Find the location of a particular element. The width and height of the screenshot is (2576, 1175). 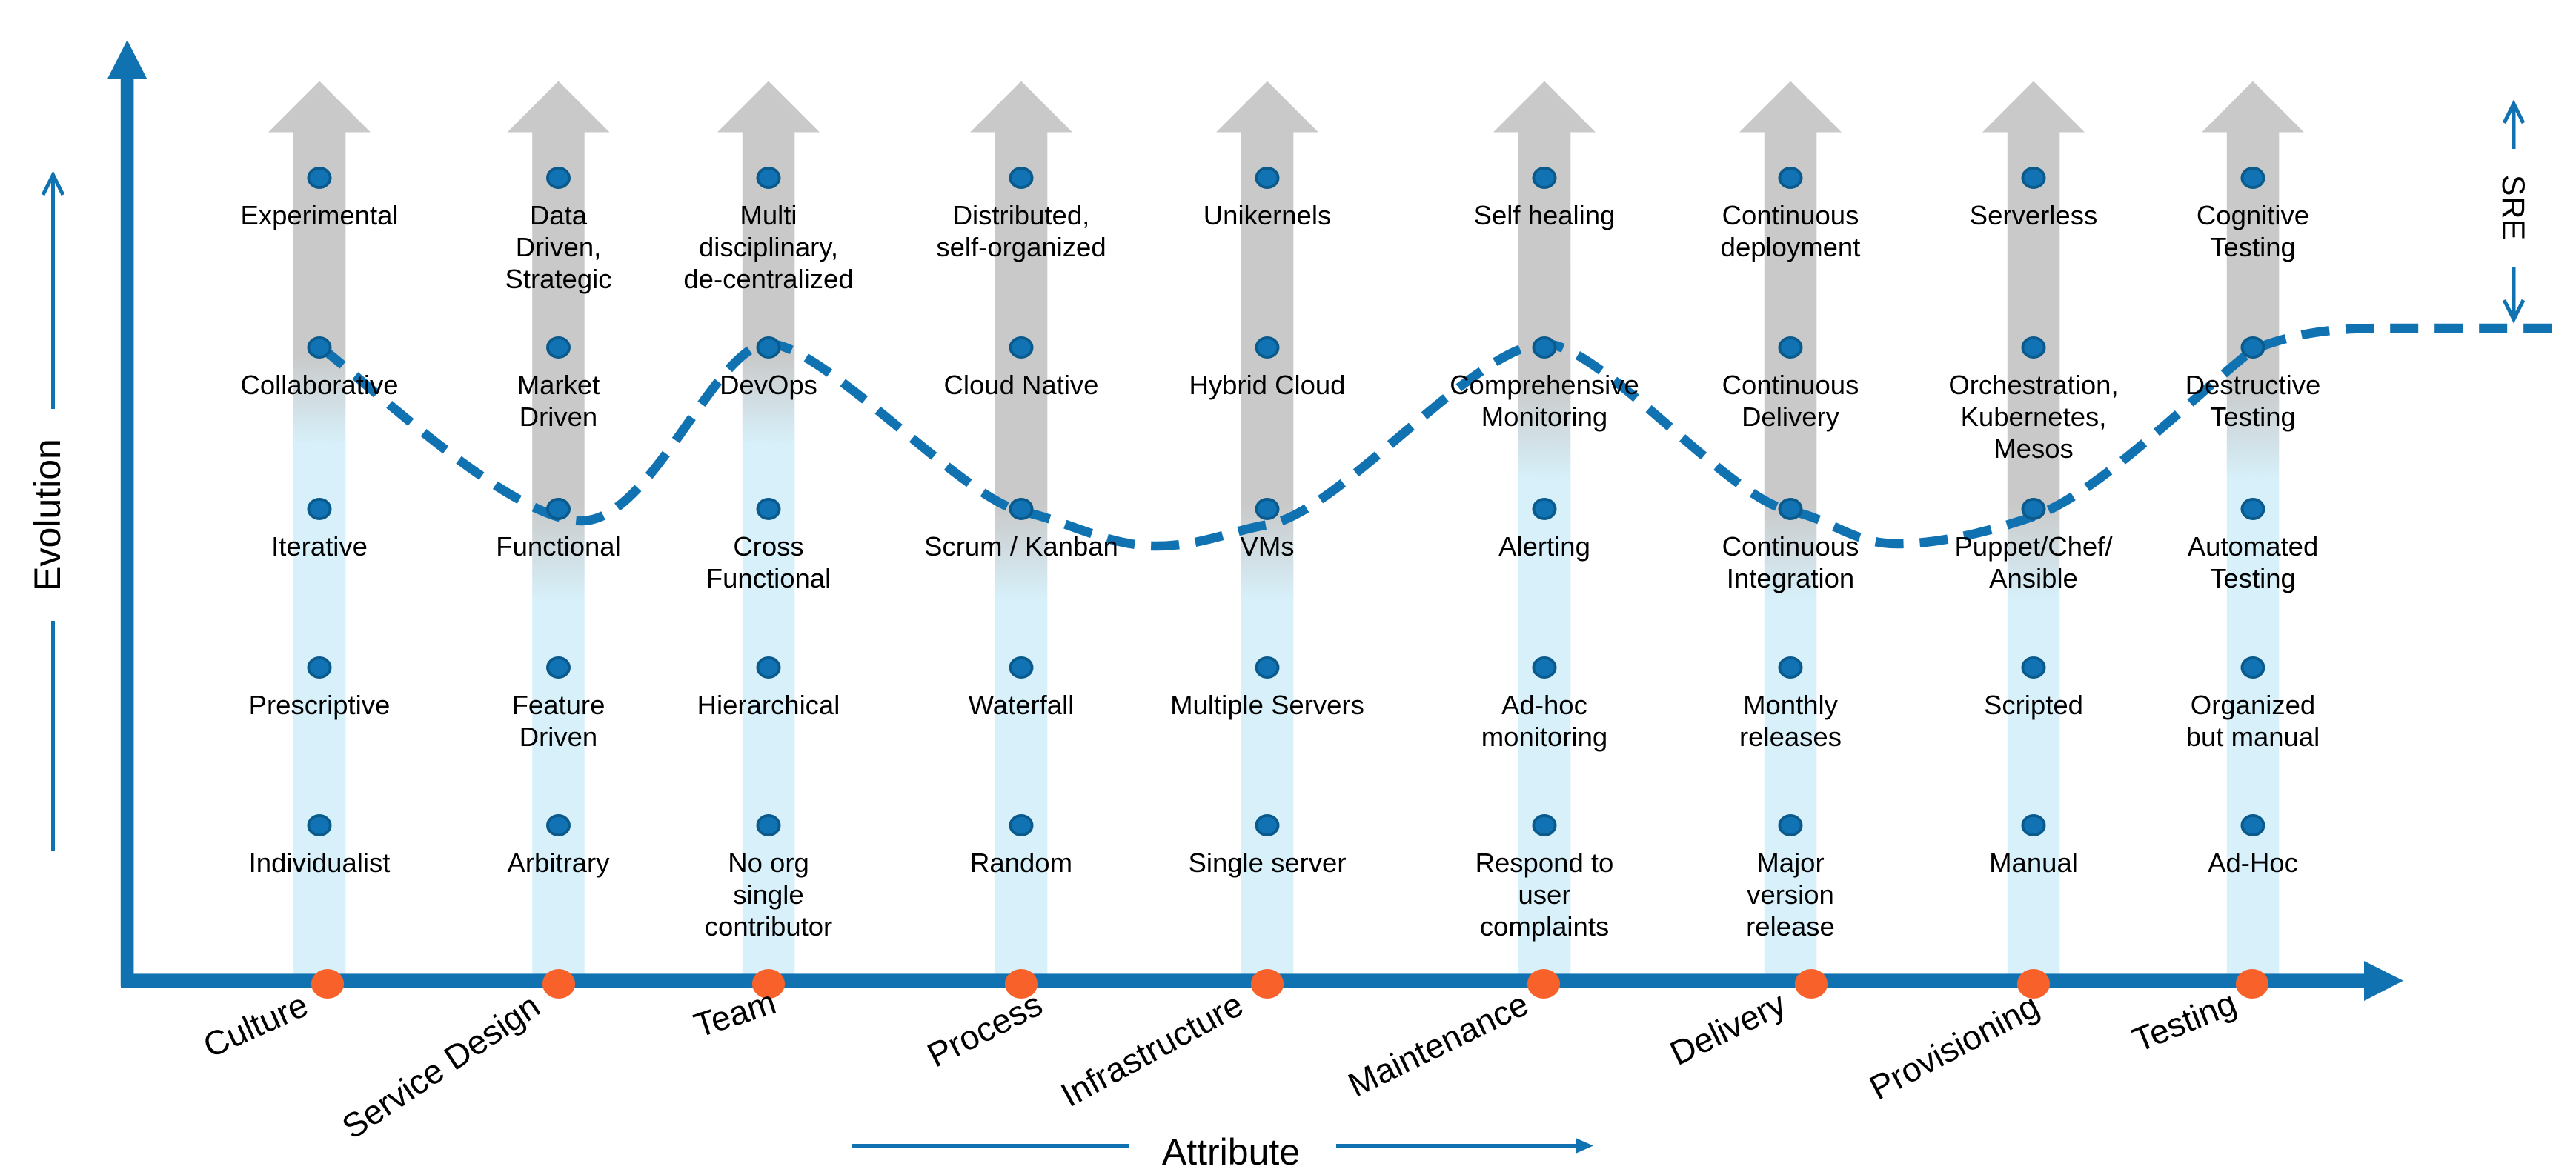

svg-text: Prescriptive is located at coordinates (320, 705).